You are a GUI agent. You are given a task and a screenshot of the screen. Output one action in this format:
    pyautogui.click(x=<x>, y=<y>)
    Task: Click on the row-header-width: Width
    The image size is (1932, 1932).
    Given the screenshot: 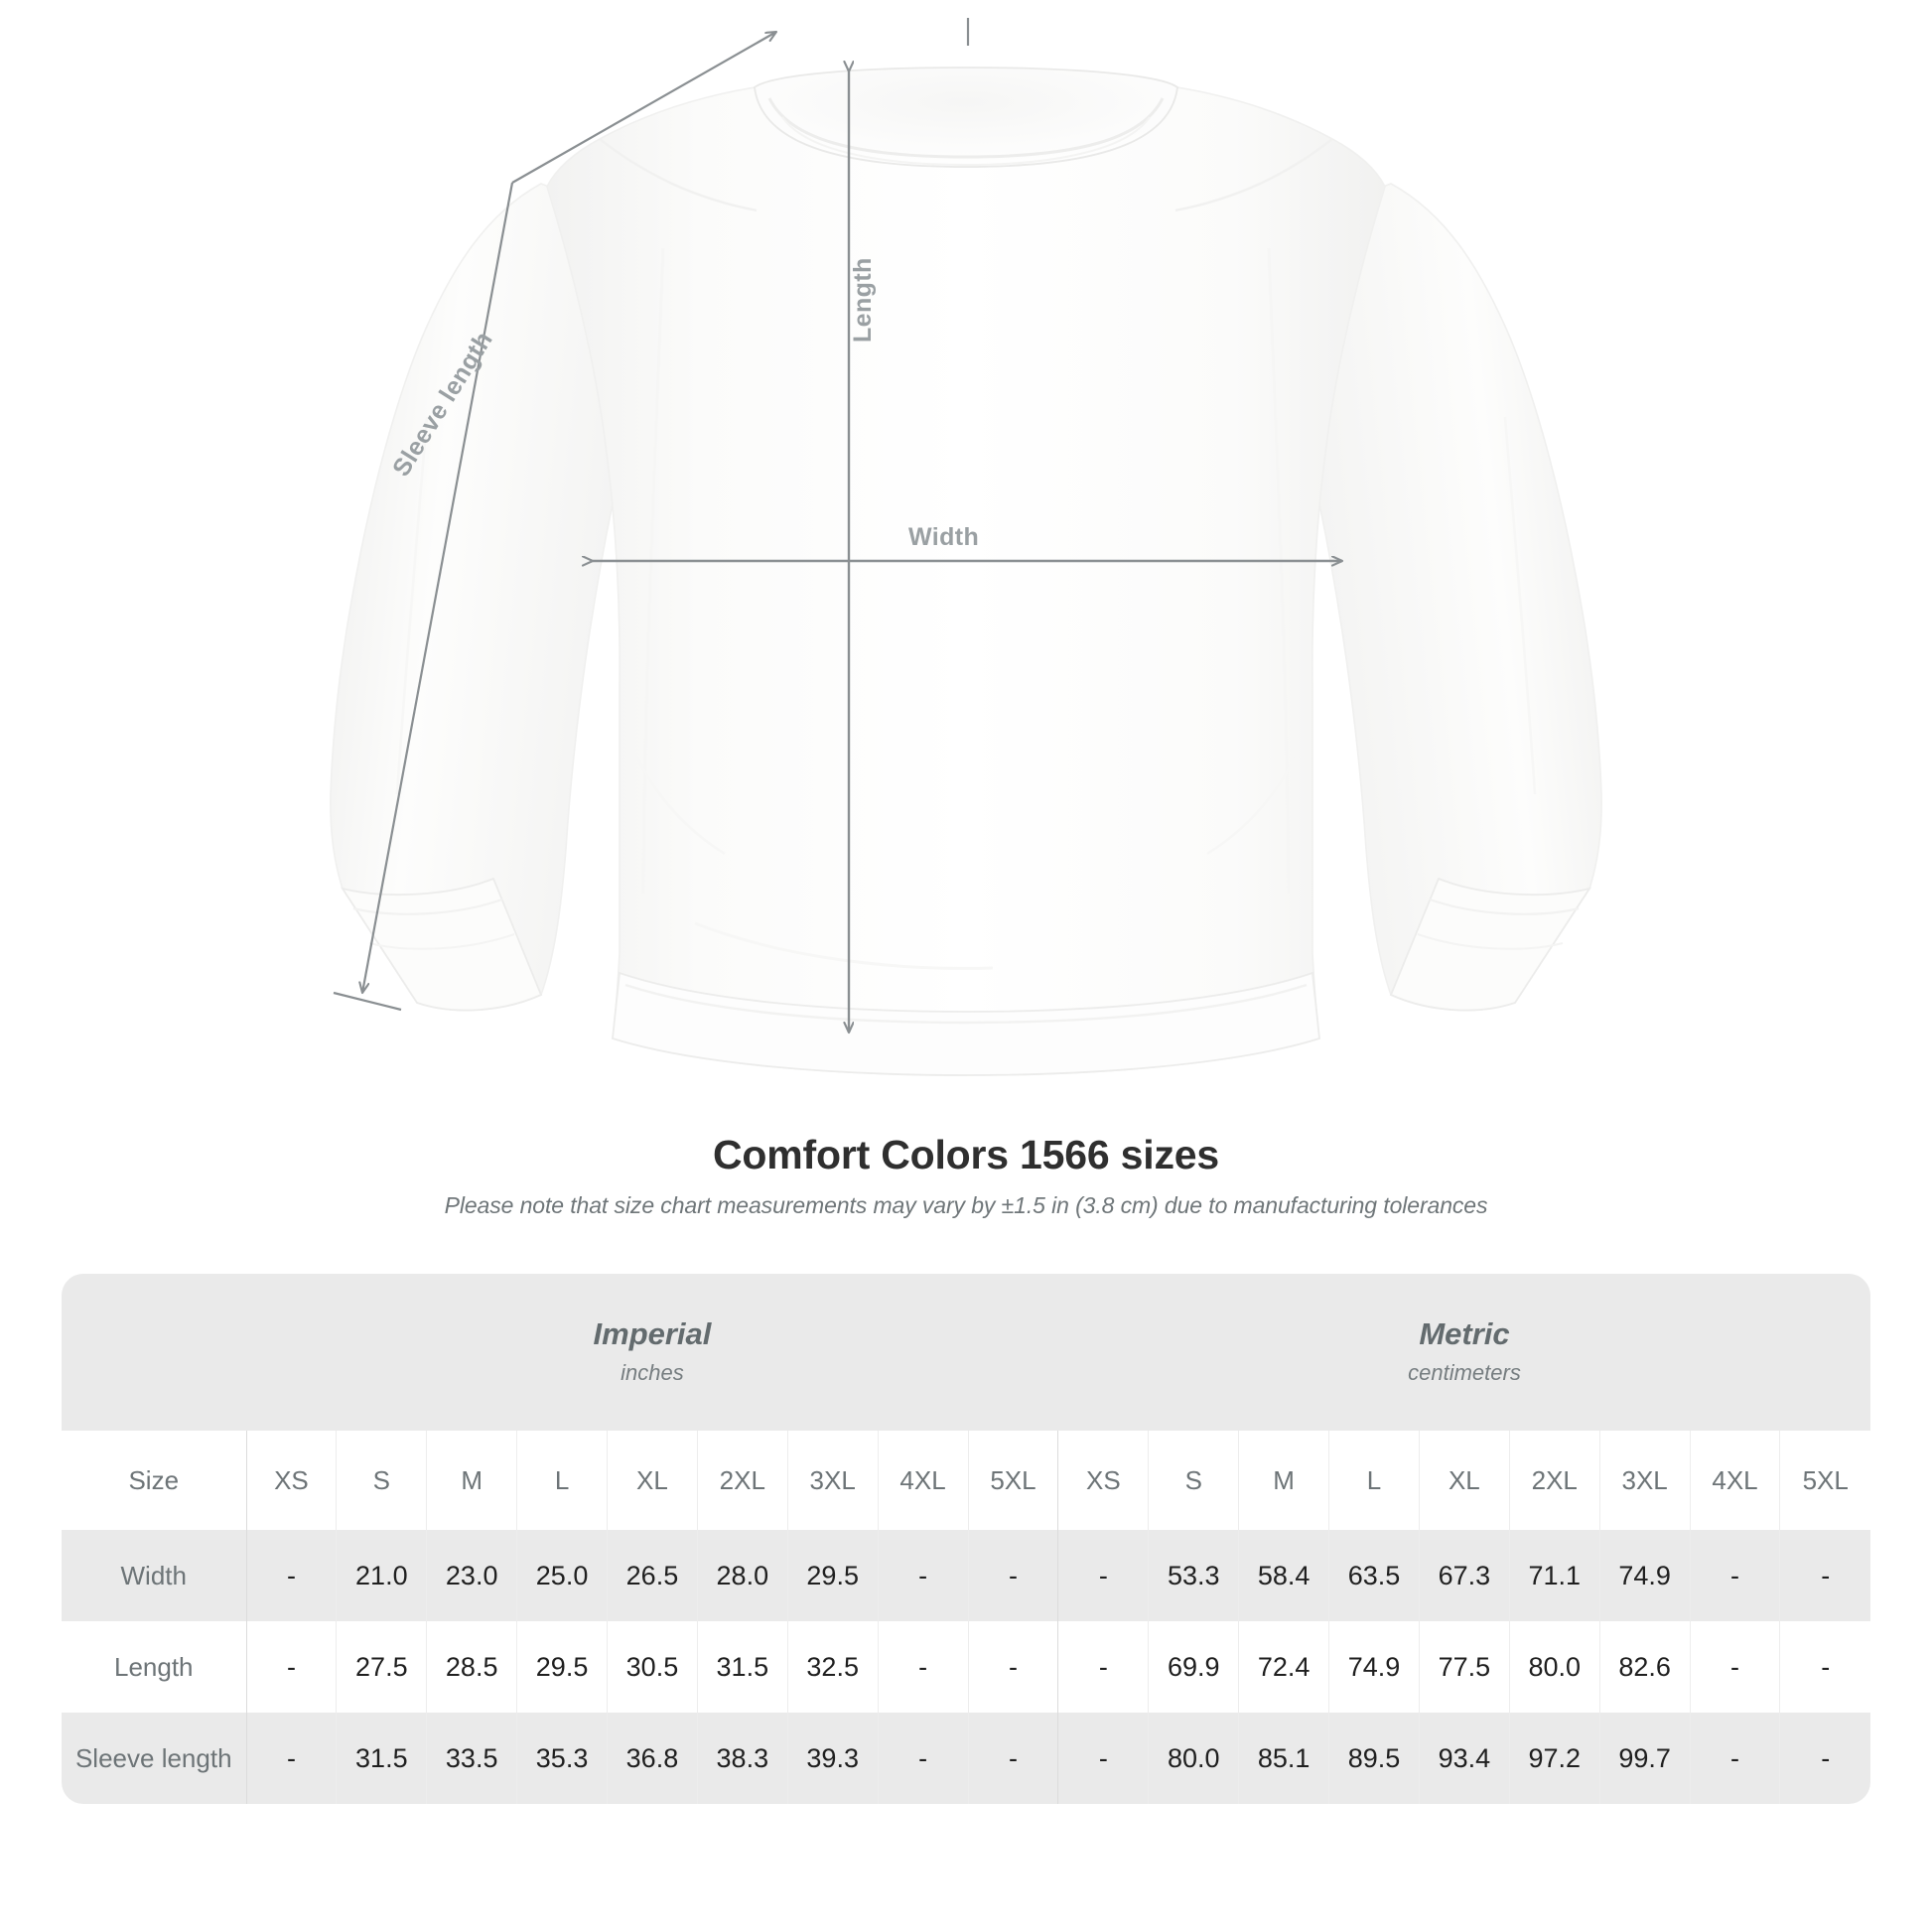 What is the action you would take?
    pyautogui.click(x=154, y=1576)
    